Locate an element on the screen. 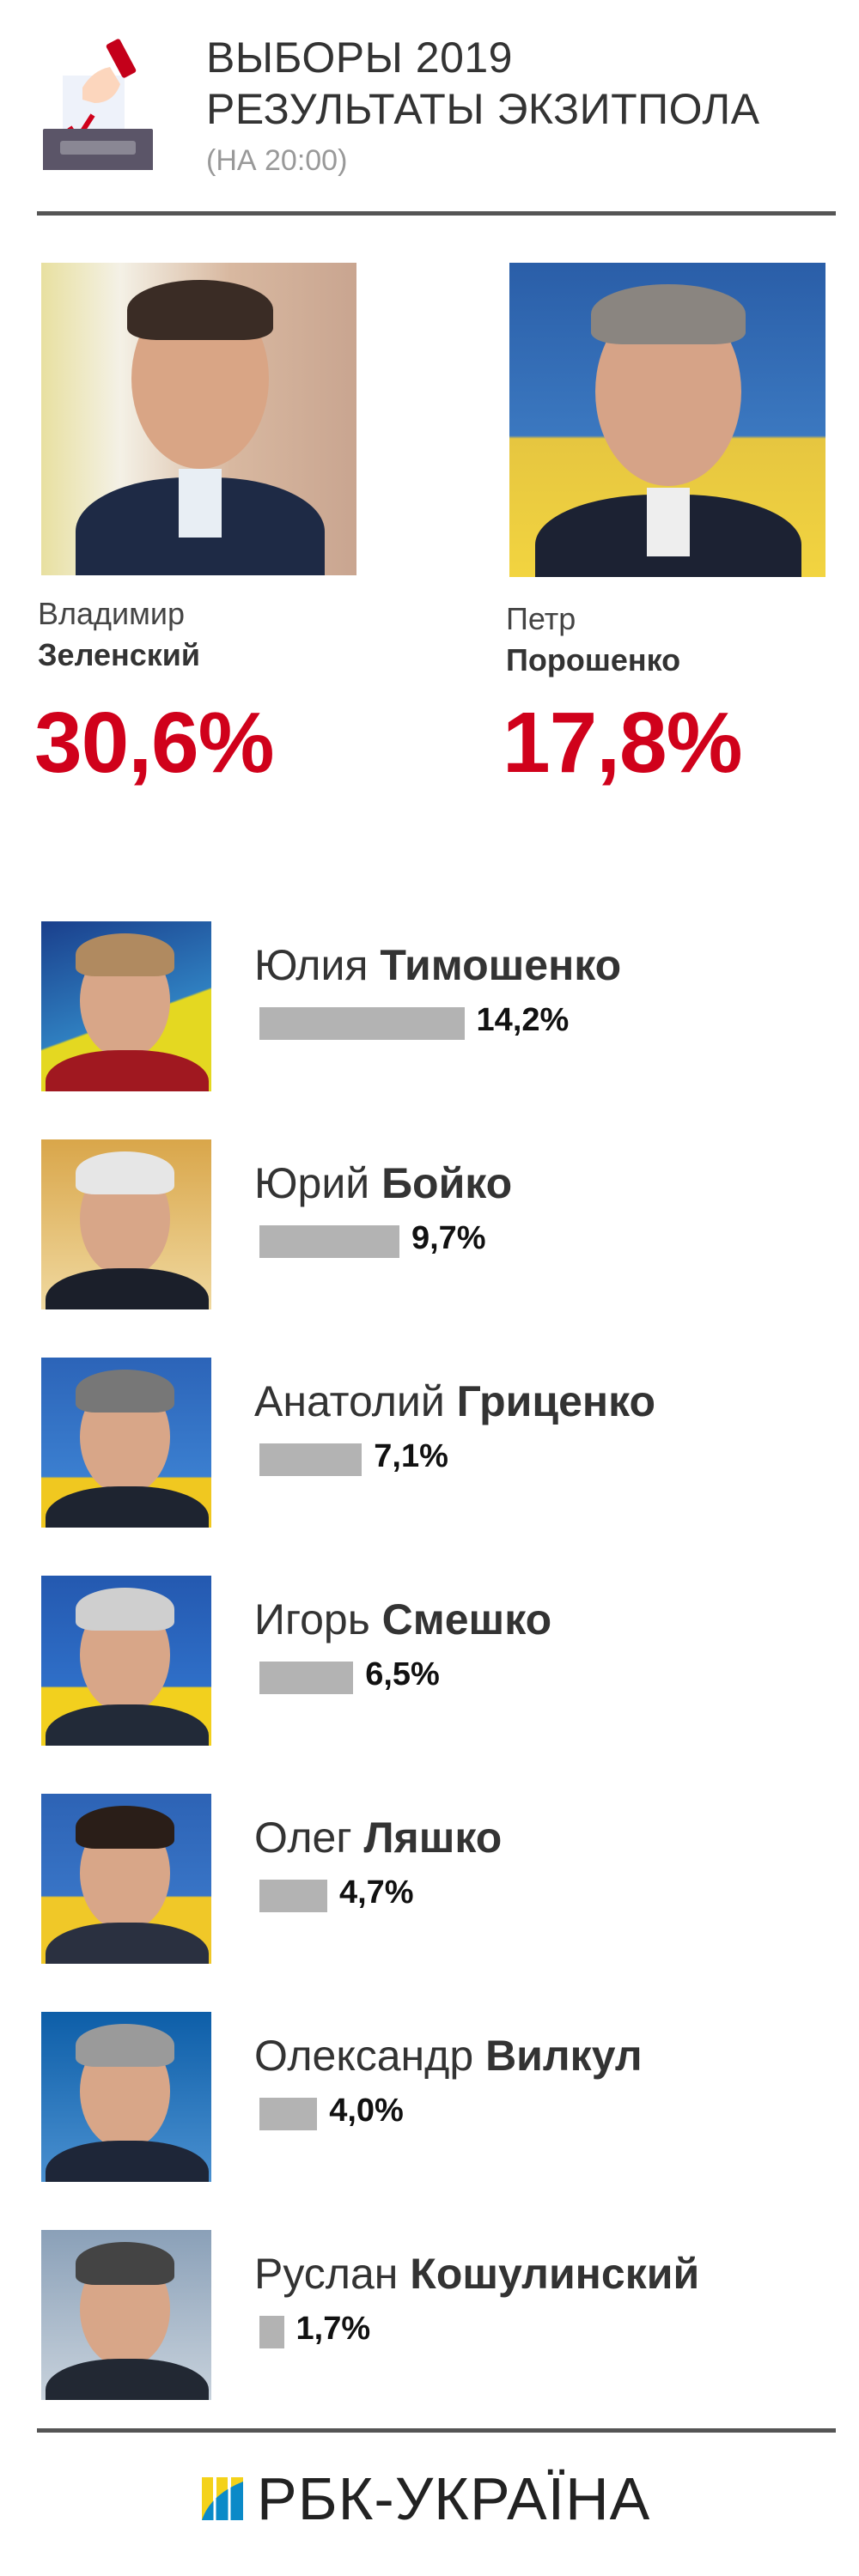 This screenshot has height=2576, width=859. footer-logo: РБК-УКРАЇНА is located at coordinates (426, 2499).